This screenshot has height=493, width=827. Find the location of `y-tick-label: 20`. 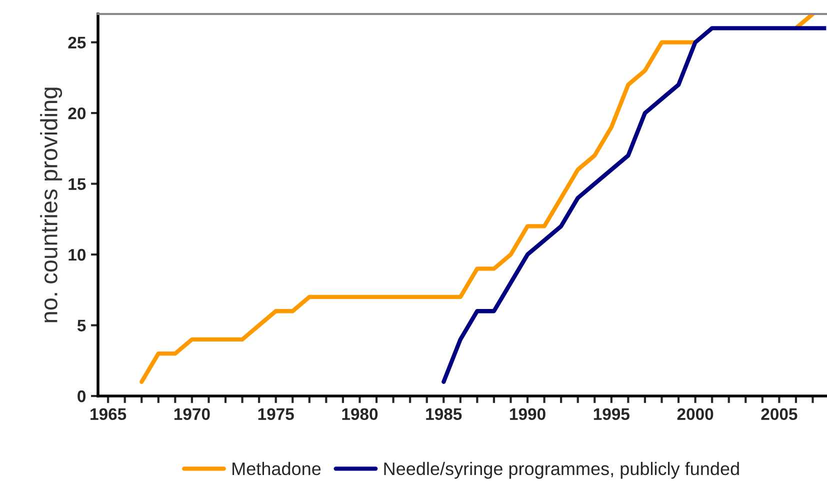

y-tick-label: 20 is located at coordinates (77, 113).